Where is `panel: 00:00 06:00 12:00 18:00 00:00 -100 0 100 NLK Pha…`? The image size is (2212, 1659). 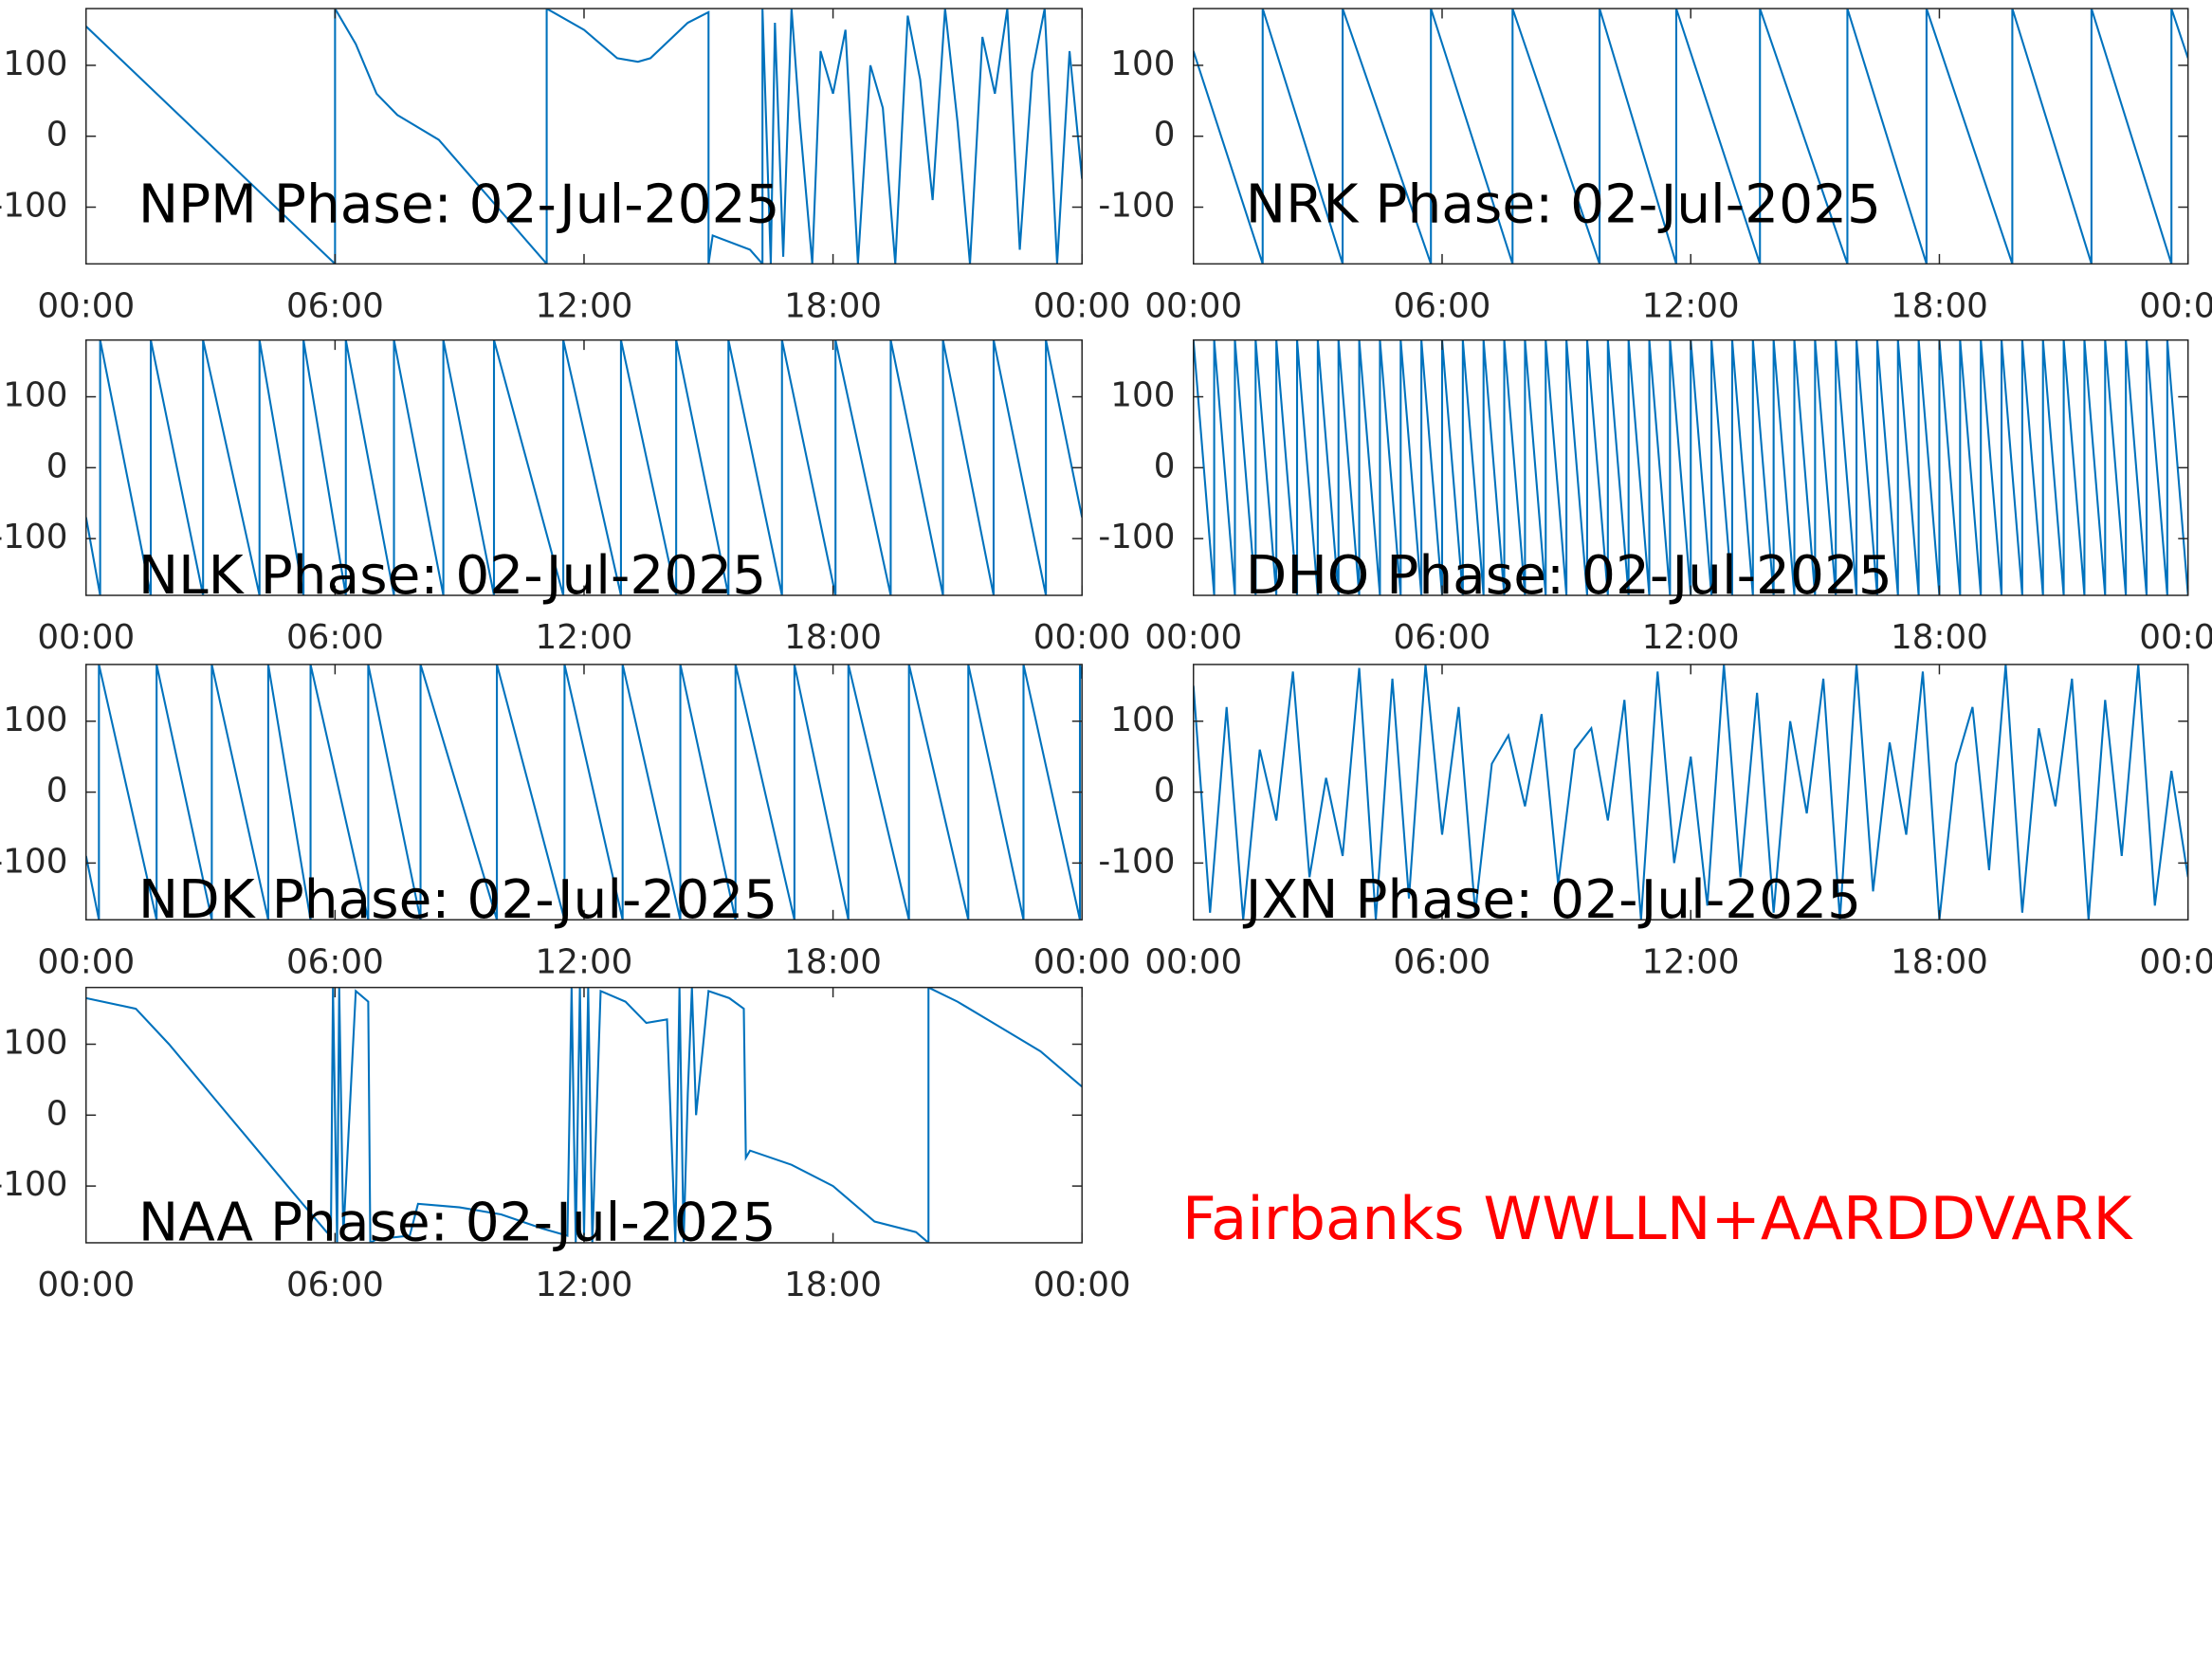 panel: 00:00 06:00 12:00 18:00 00:00 -100 0 100 NLK Pha… is located at coordinates (565, 497).